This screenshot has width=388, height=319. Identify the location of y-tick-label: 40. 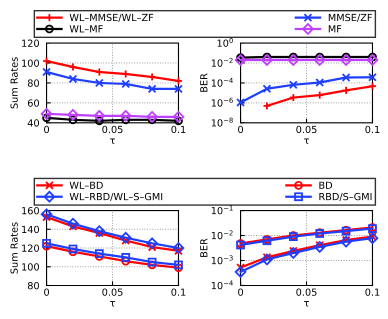
(33, 123).